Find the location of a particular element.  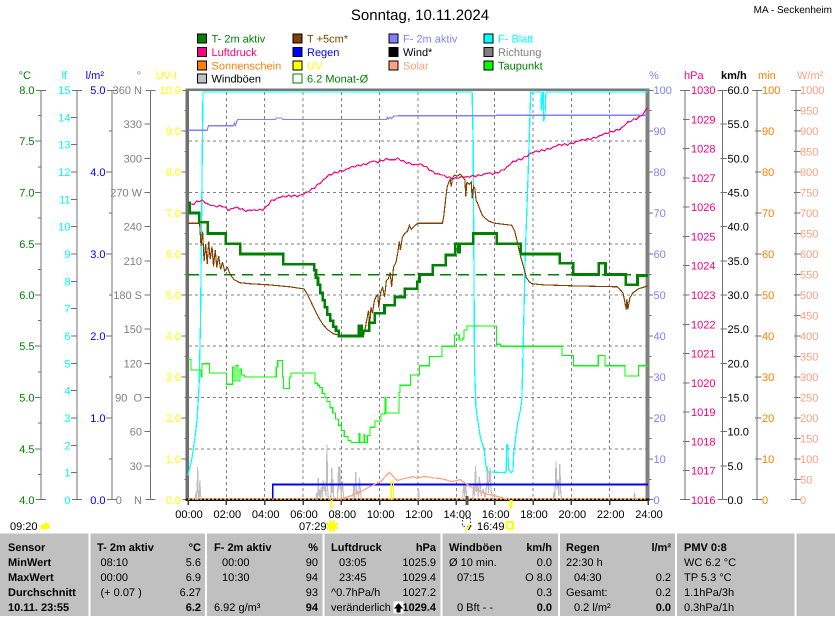

svg-text: 1024 is located at coordinates (703, 267).